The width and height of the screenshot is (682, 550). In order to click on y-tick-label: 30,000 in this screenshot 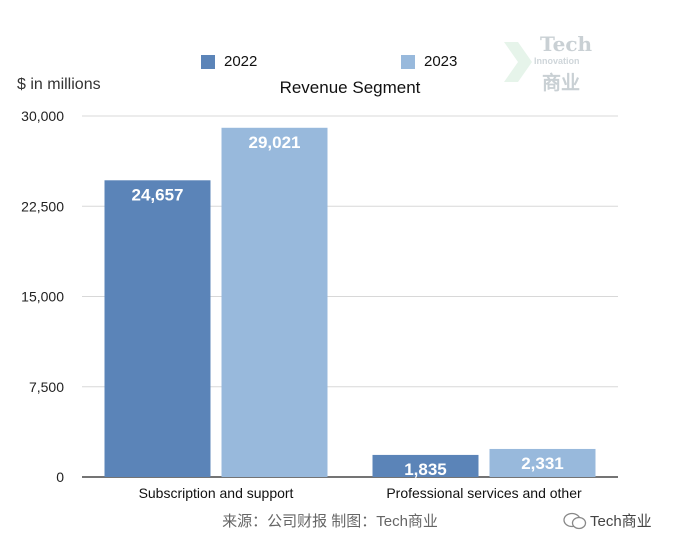, I will do `click(42, 116)`.